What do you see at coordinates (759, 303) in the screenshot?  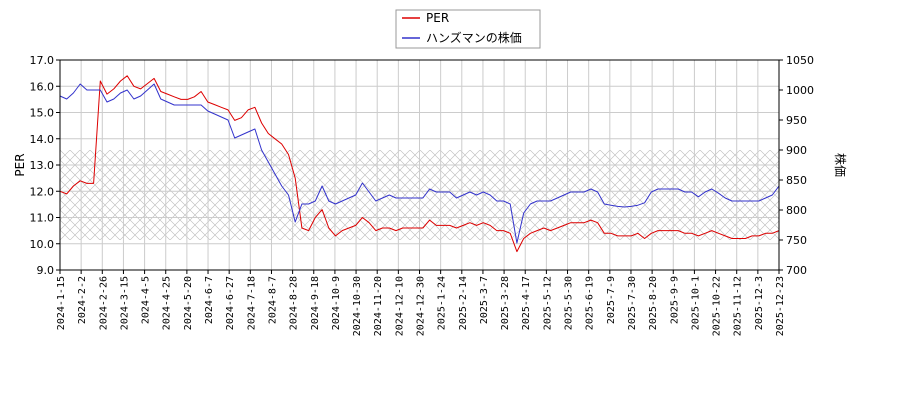 I see `x-tick-label: 2025-12-3` at bounding box center [759, 303].